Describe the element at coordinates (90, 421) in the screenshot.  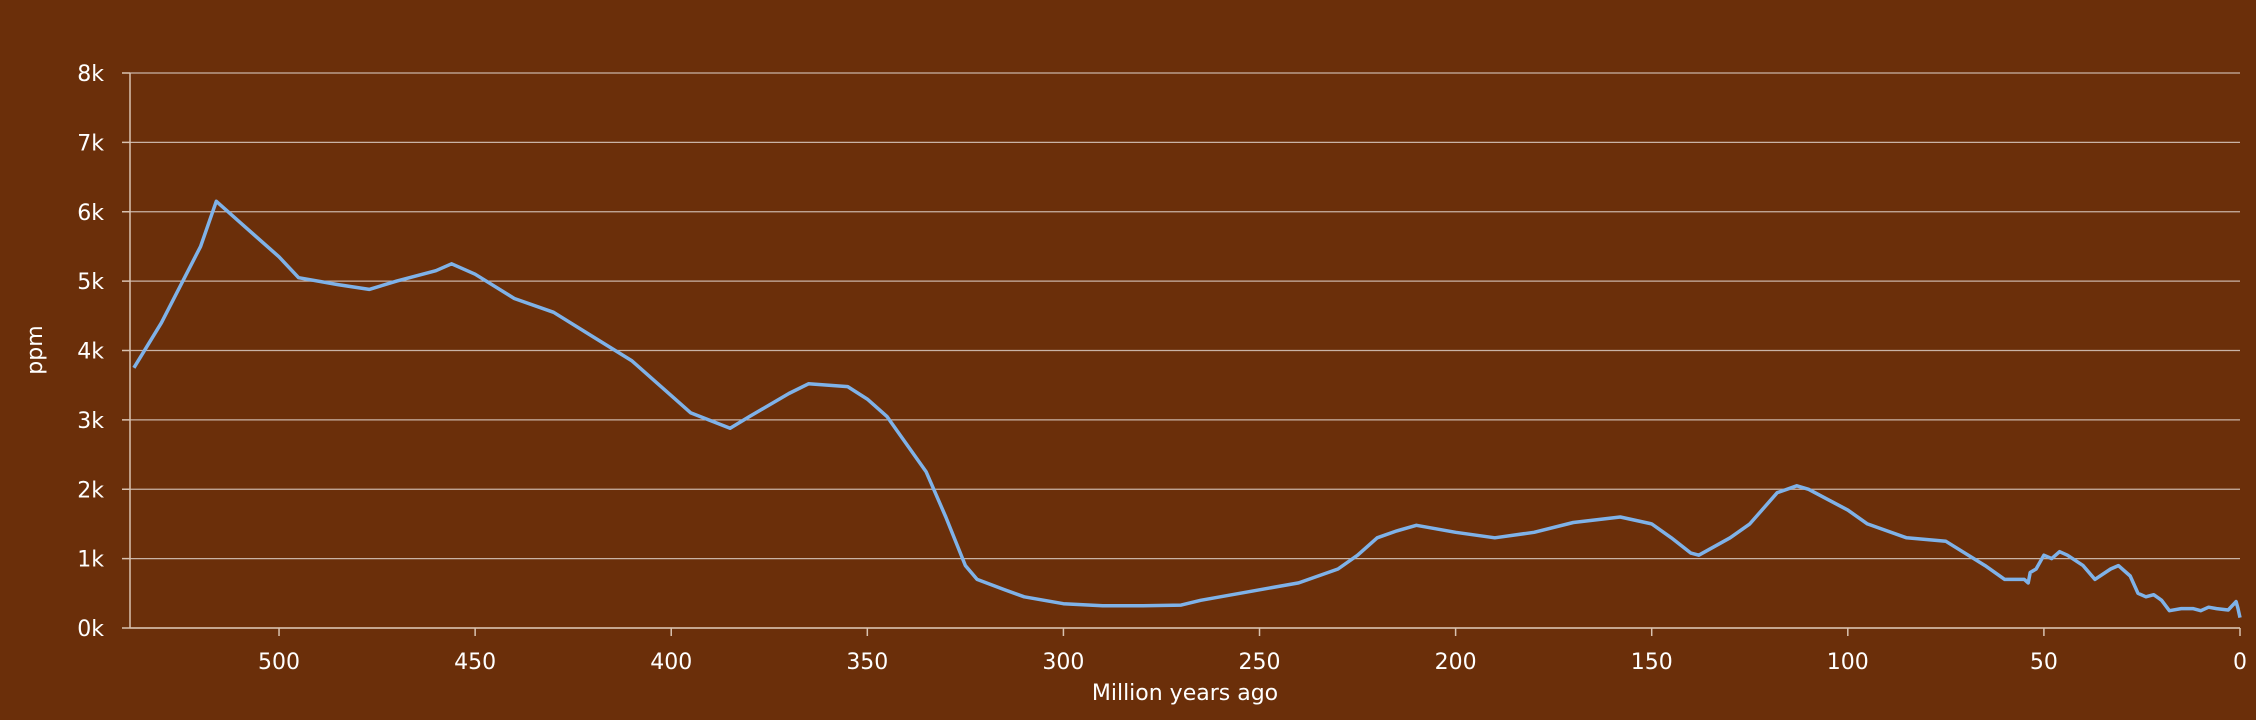
I see `y-tick-label: 3k` at that location.